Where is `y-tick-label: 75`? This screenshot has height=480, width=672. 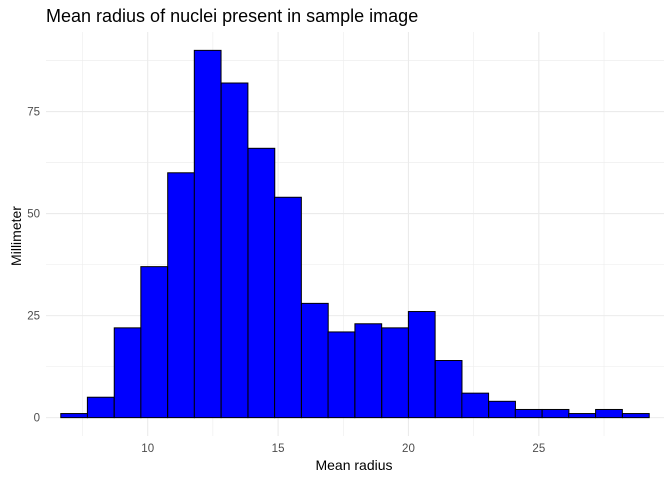 y-tick-label: 75 is located at coordinates (33, 113).